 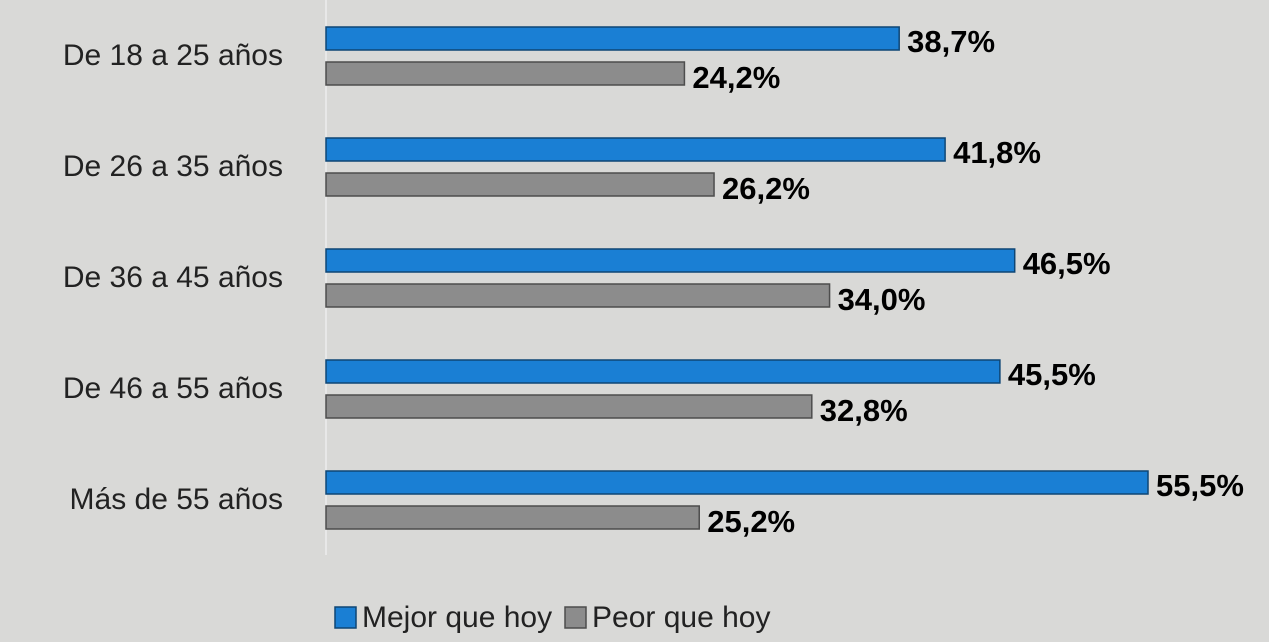 I want to click on data-label: 24,2%, so click(x=736, y=77).